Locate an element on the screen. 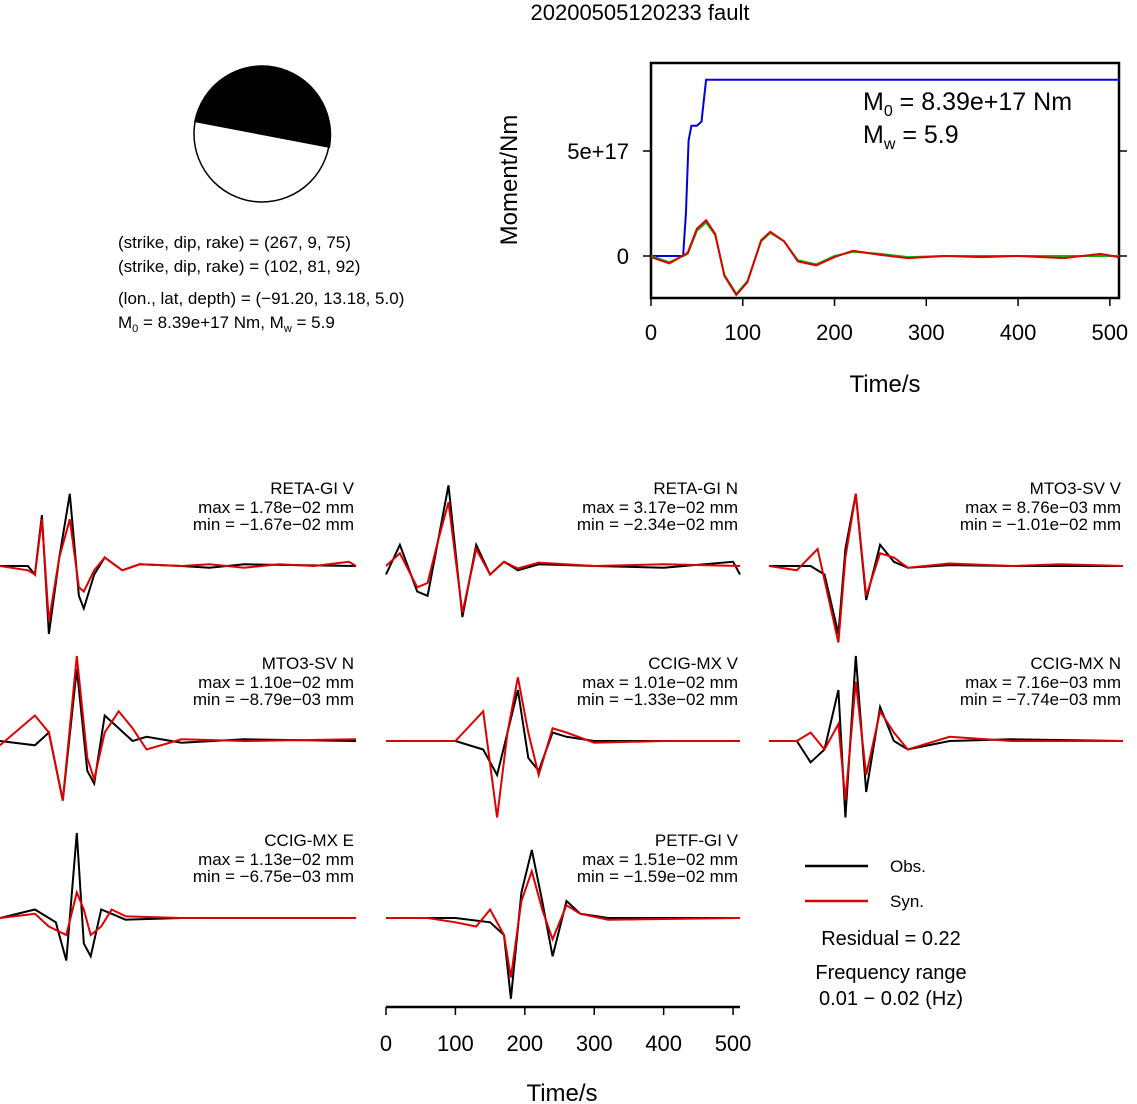 This screenshot has height=1104, width=1137. waveform-station-label: CCIG-MX V is located at coordinates (693, 663).